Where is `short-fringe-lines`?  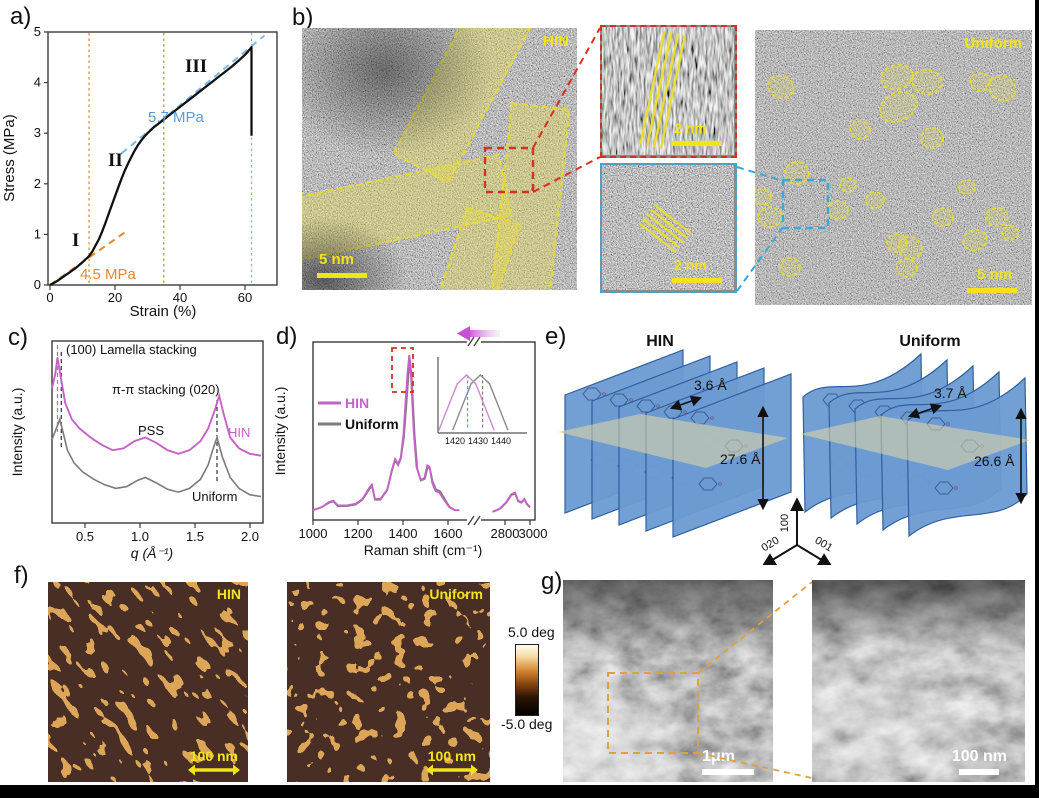
short-fringe-lines is located at coordinates (665, 228).